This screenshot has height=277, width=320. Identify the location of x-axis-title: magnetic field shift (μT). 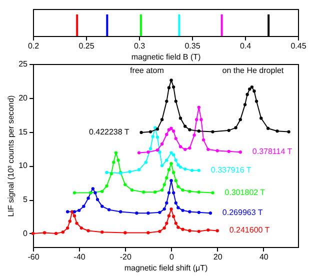
(166, 268).